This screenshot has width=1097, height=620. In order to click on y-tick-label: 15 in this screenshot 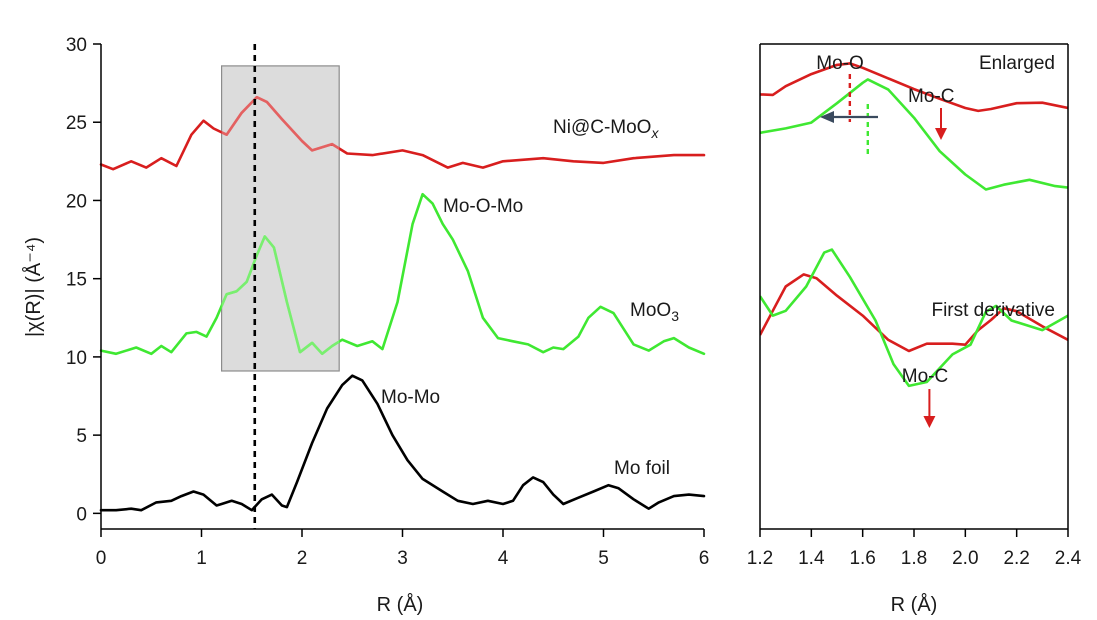, I will do `click(76, 280)`.